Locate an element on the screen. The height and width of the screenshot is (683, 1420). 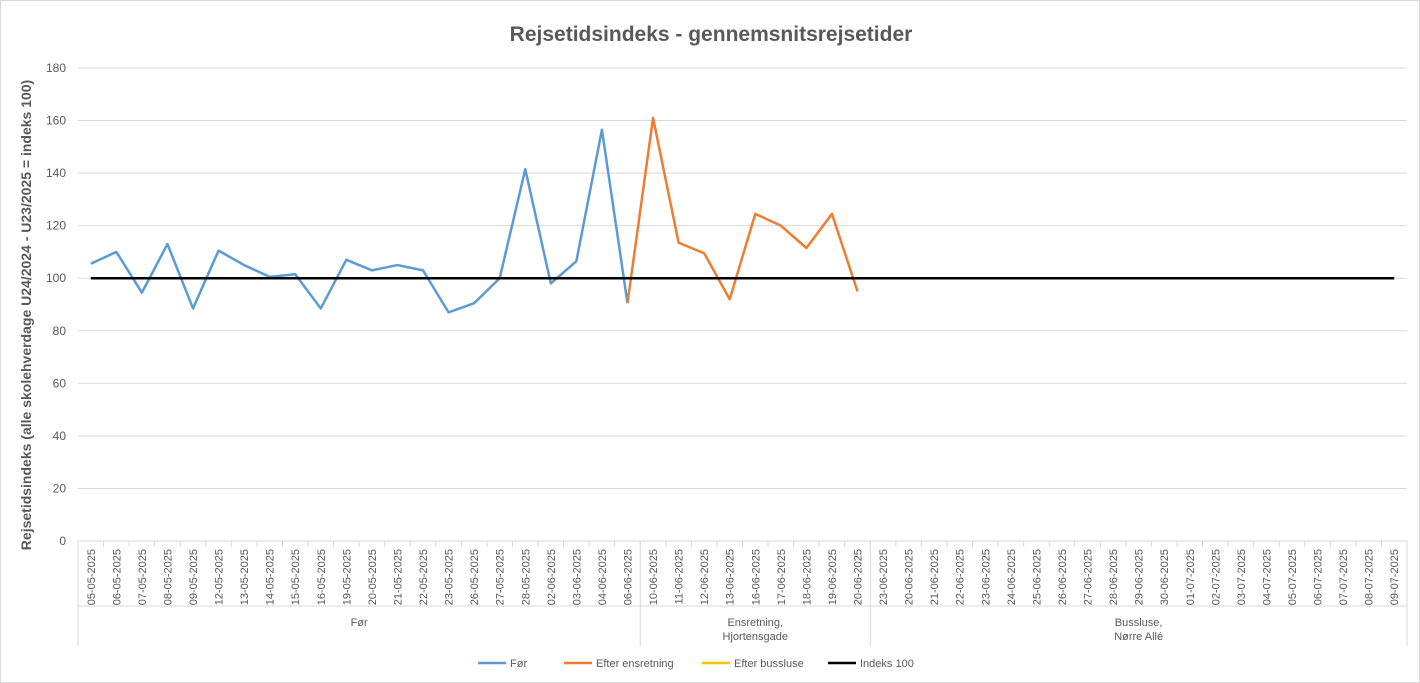
y-tick-label: 60 is located at coordinates (60, 383).